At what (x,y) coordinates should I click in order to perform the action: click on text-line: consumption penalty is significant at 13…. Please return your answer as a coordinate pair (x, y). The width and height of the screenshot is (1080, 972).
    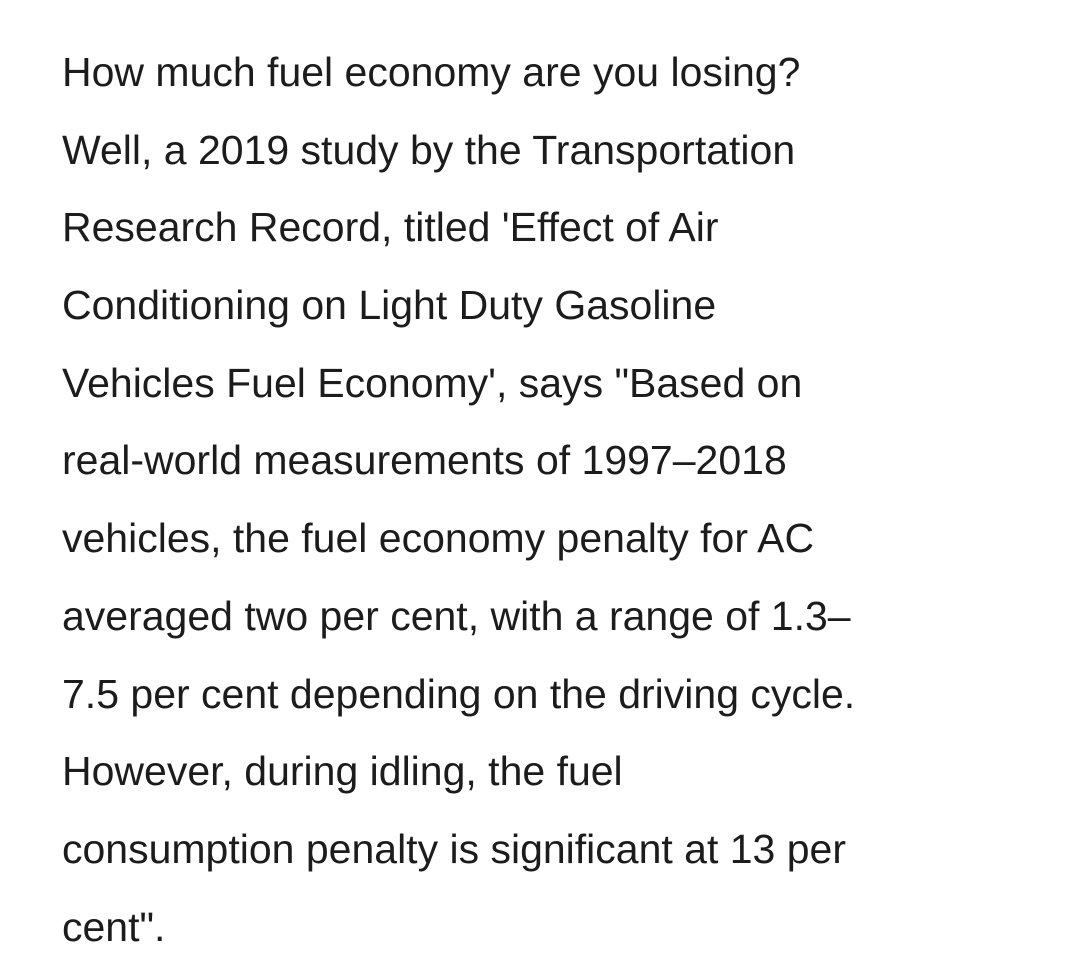
    Looking at the image, I should click on (454, 848).